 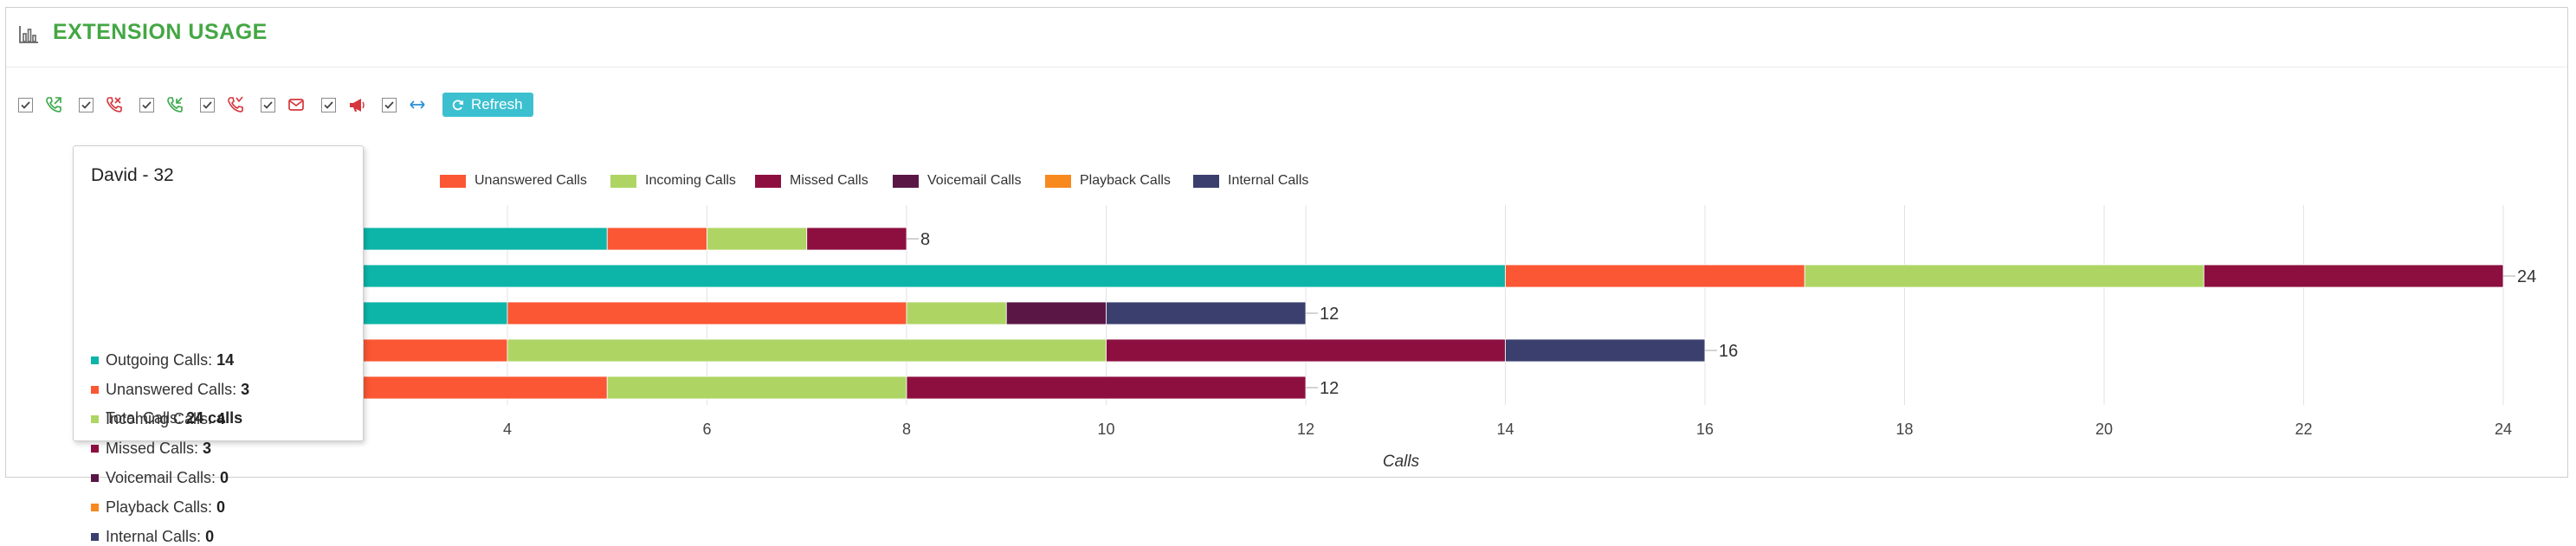 I want to click on legend-label: Missed Calls, so click(x=829, y=180).